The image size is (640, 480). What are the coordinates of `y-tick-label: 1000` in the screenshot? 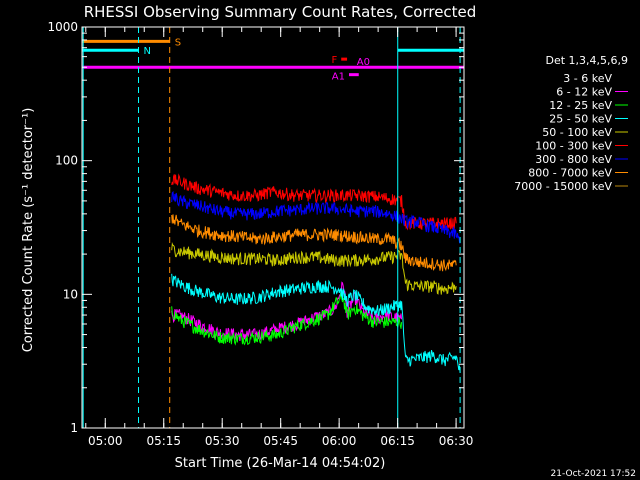 It's located at (62, 27).